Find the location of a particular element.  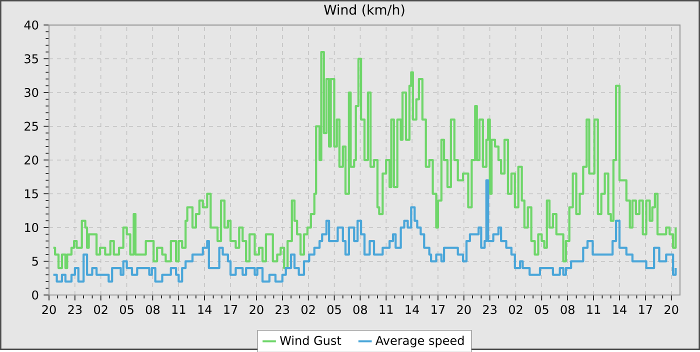

y-tick-label: 25 is located at coordinates (31, 126).